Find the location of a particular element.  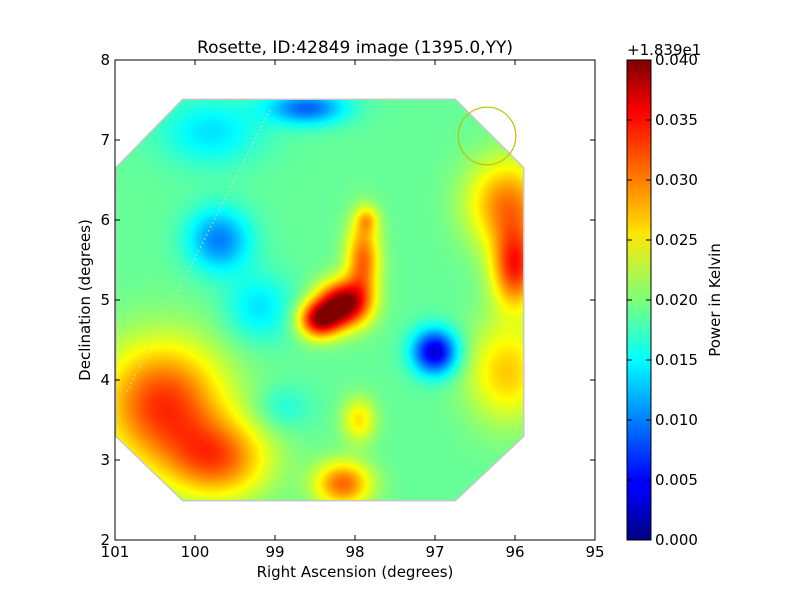

colorbar-tick-label: 0.015 is located at coordinates (676, 360).